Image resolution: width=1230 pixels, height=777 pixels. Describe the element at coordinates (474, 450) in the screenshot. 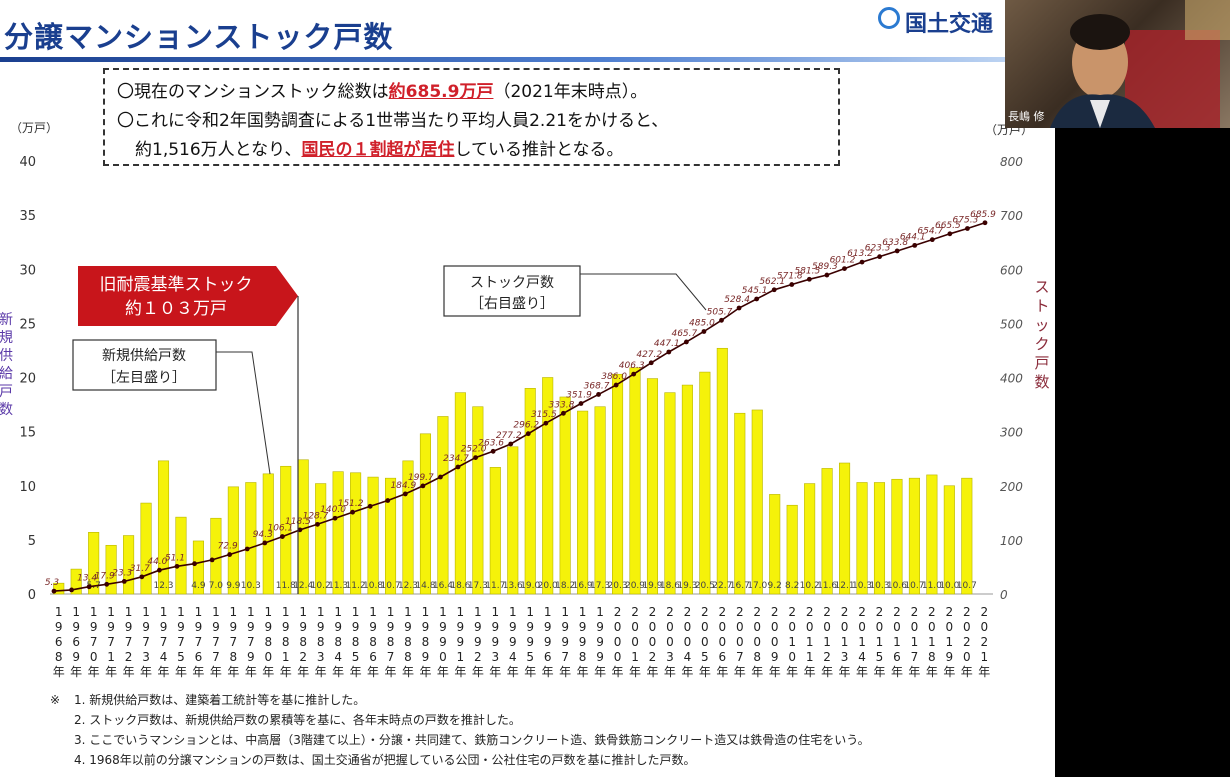

I see `stock-point-label: 252.0` at that location.